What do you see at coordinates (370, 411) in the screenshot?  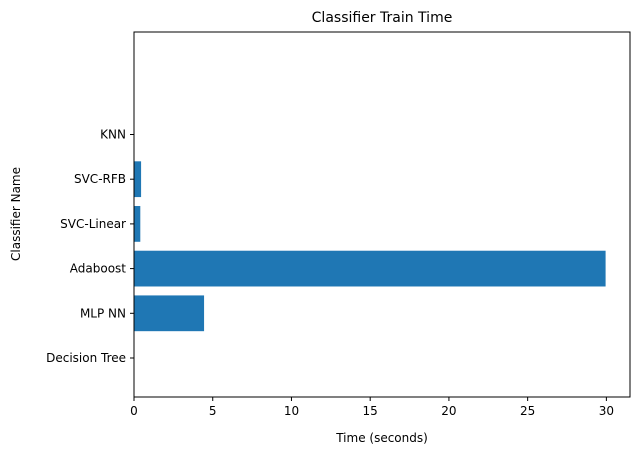 I see `x-tick-label: 15` at bounding box center [370, 411].